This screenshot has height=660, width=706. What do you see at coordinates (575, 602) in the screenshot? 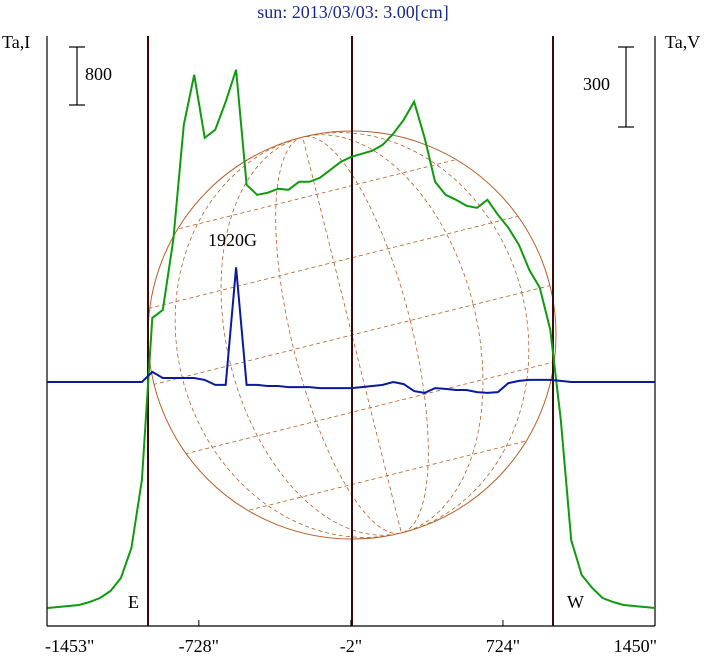
I see `annotation: W` at bounding box center [575, 602].